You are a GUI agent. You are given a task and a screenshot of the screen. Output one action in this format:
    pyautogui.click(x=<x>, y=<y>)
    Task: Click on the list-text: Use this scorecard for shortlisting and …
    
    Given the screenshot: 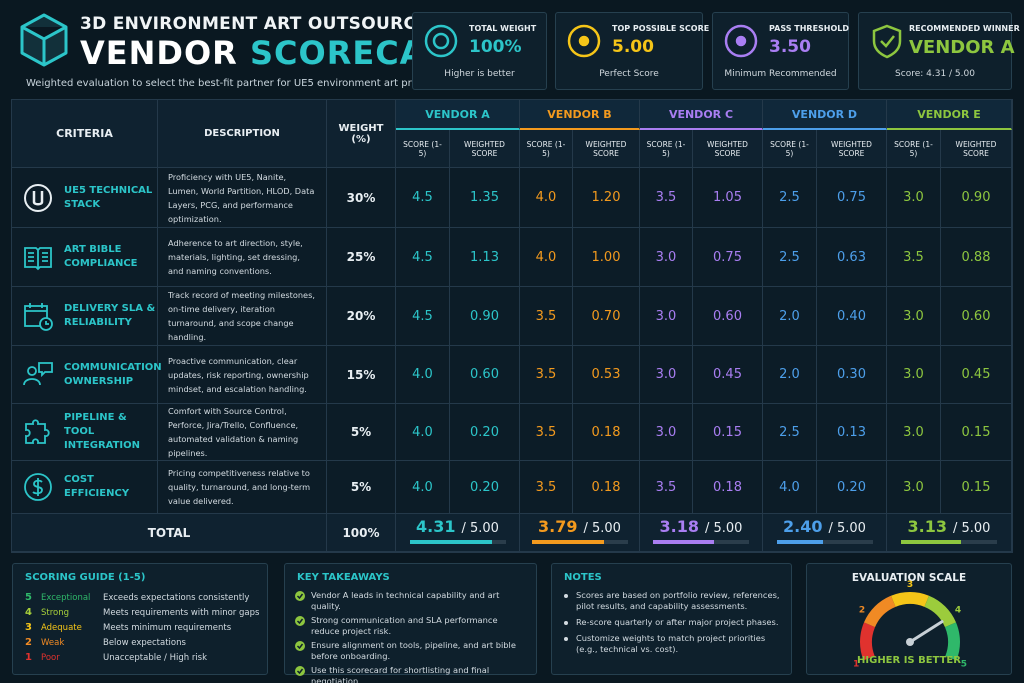 What is the action you would take?
    pyautogui.click(x=400, y=674)
    